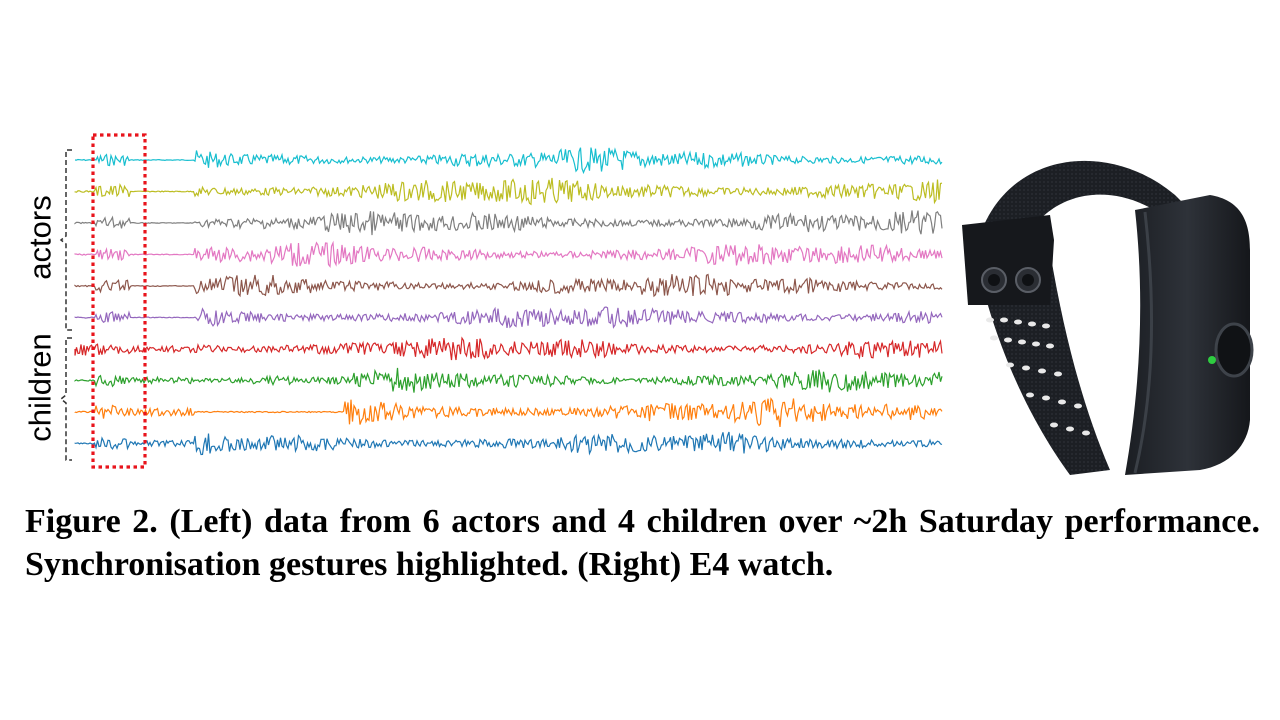 The image size is (1280, 720). I want to click on group-braces, so click(66, 305).